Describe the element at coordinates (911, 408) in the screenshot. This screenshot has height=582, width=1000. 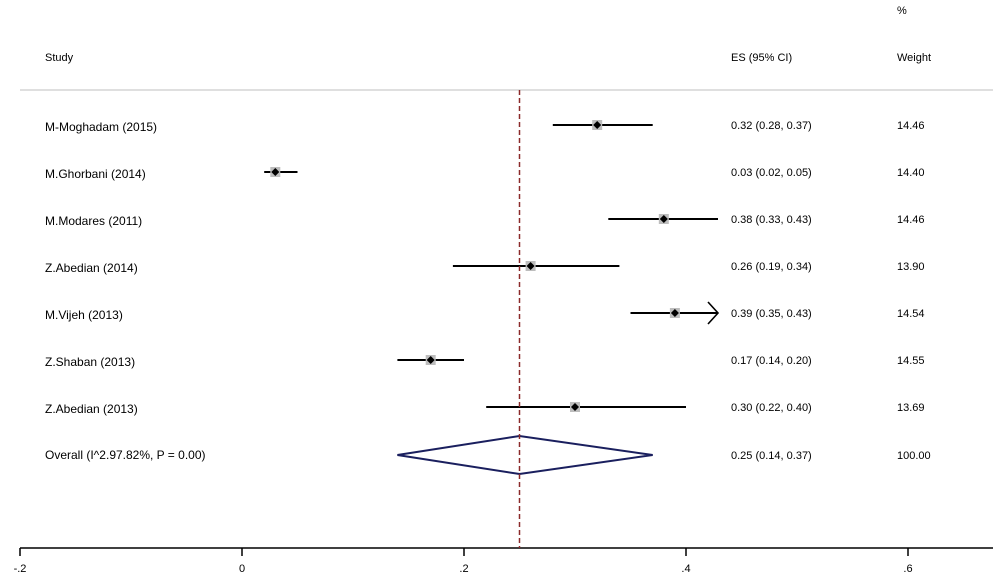
I see `weight-value: 13.69` at that location.